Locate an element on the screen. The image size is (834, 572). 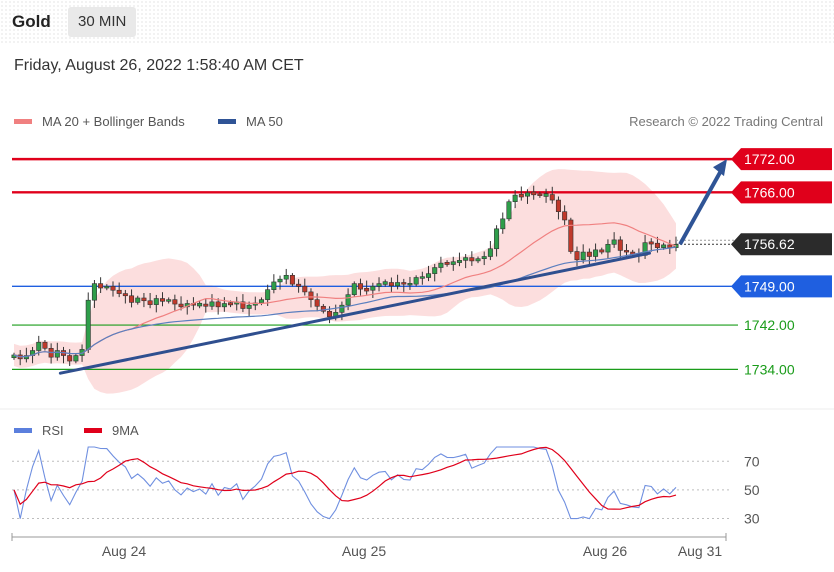
ma20-legend-label: MA 20 + Bollinger Bands is located at coordinates (113, 121).